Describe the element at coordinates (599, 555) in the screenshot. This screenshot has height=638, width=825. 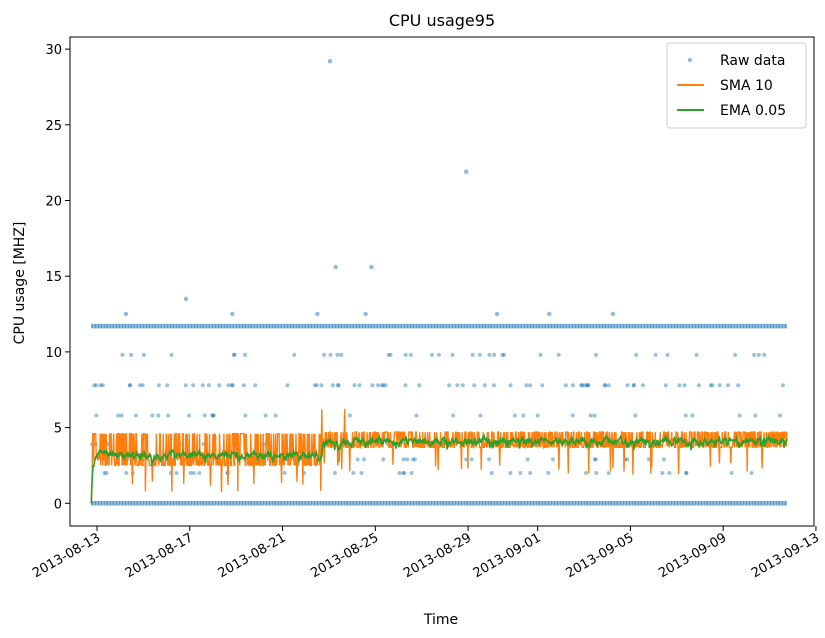
I see `x-tick-label: 2013-09-05` at that location.